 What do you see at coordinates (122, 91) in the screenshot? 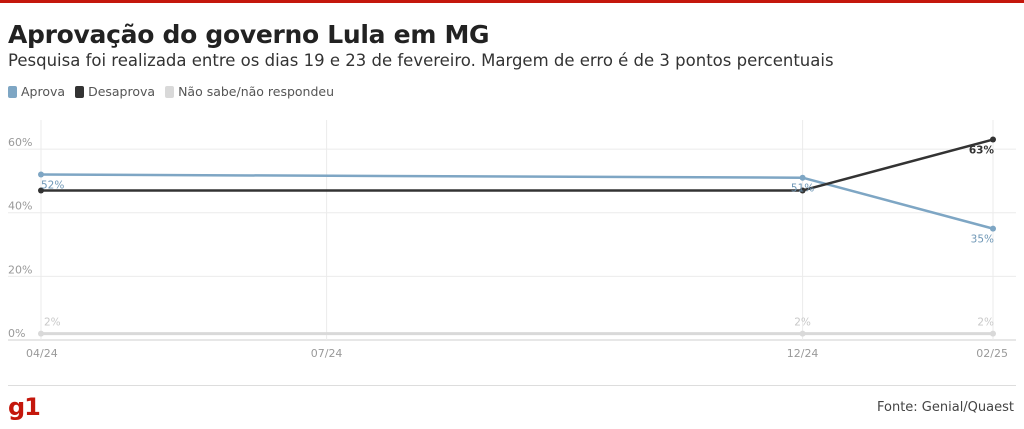
I see `legend-label-desaprova: Desaprova` at bounding box center [122, 91].